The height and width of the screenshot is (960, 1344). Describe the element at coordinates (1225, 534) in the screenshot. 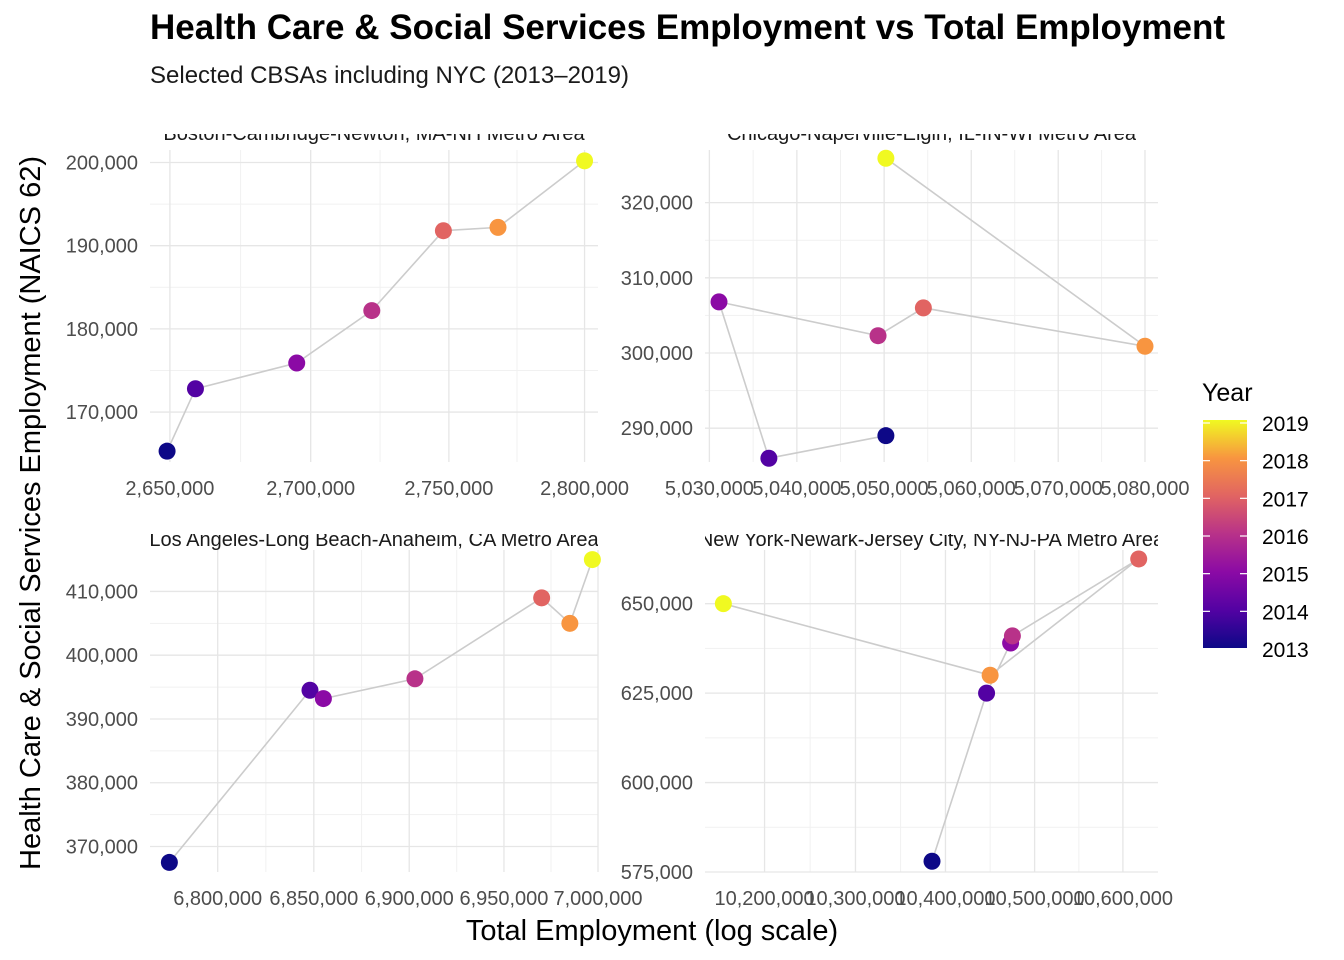

I see `legend-colorbar` at that location.